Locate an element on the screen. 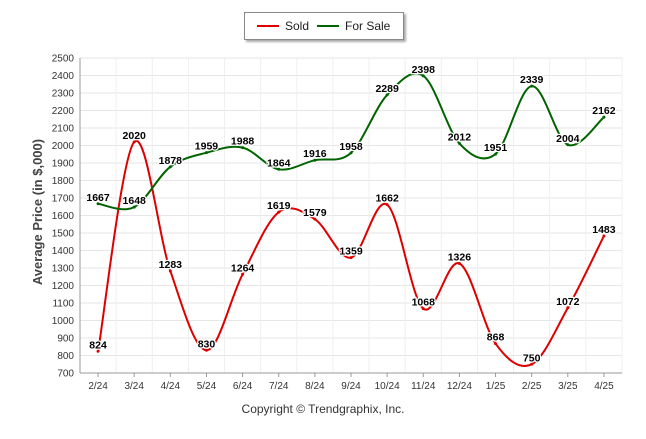 The width and height of the screenshot is (646, 439). x-tick-label: 6/24 is located at coordinates (243, 386).